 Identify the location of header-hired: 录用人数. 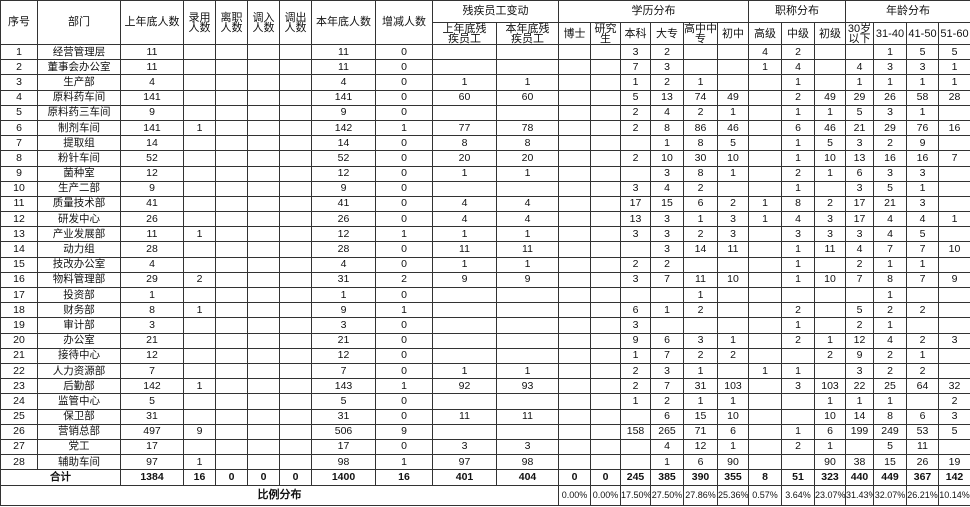
(199, 22).